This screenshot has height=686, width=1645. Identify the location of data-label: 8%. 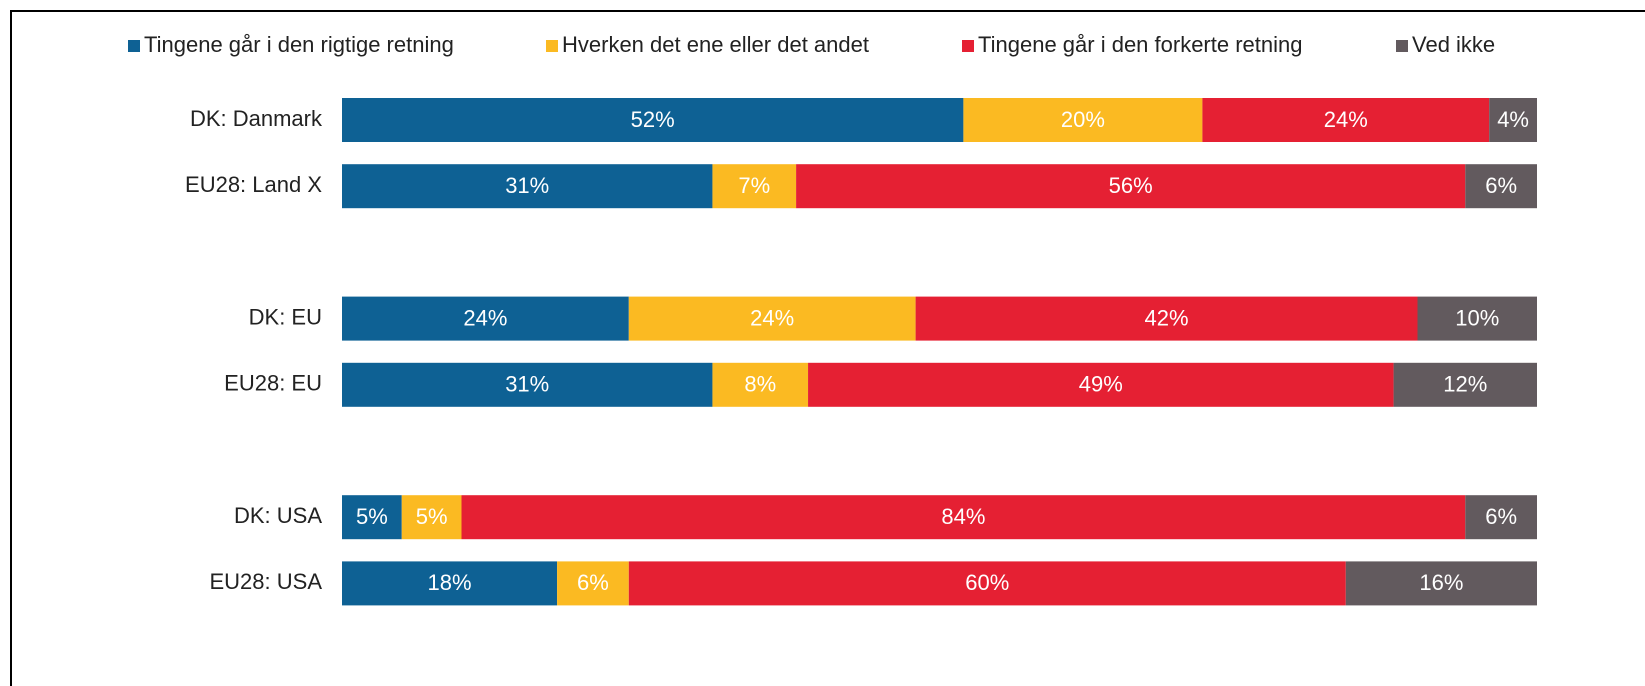
(760, 384).